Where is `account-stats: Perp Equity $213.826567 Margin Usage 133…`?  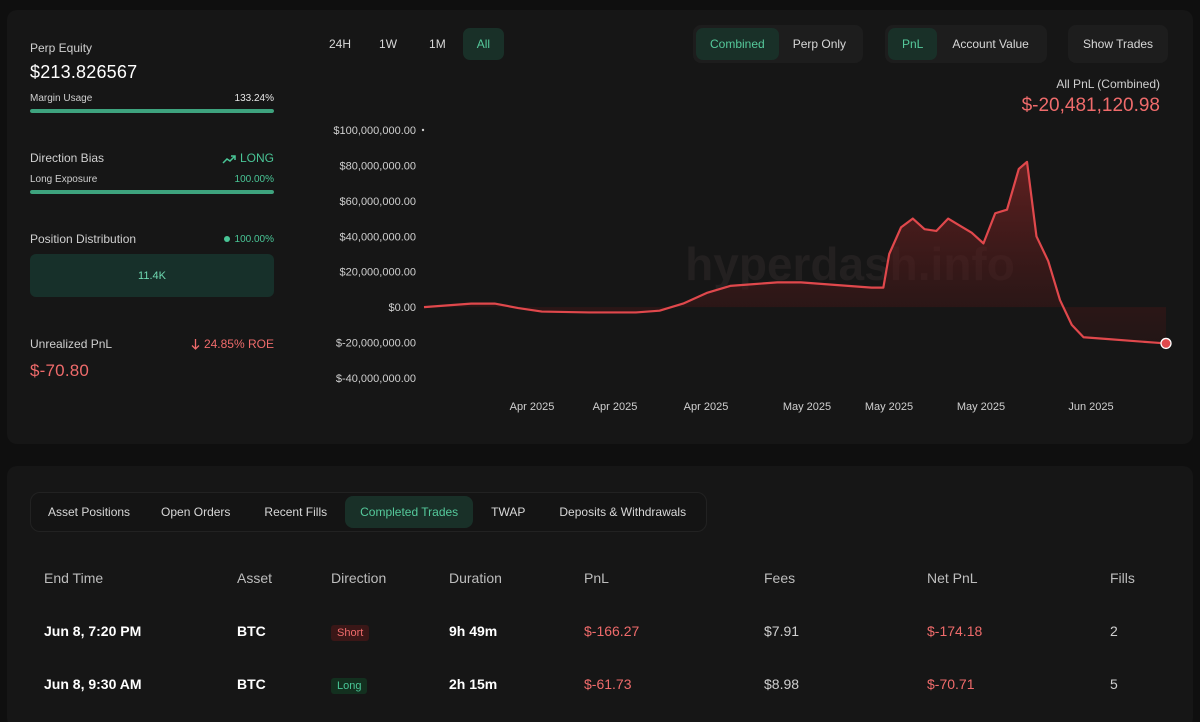
account-stats: Perp Equity $213.826567 Margin Usage 133… is located at coordinates (152, 205).